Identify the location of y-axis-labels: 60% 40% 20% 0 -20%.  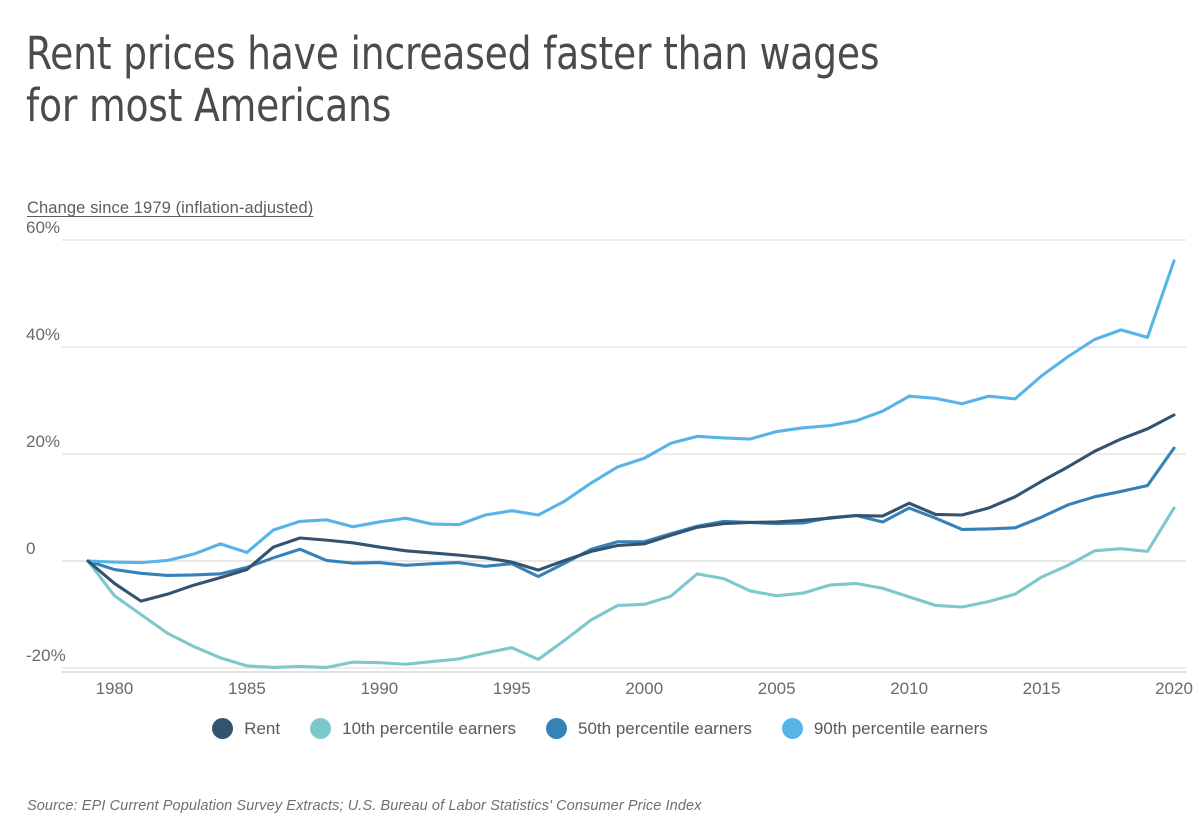
(46, 441).